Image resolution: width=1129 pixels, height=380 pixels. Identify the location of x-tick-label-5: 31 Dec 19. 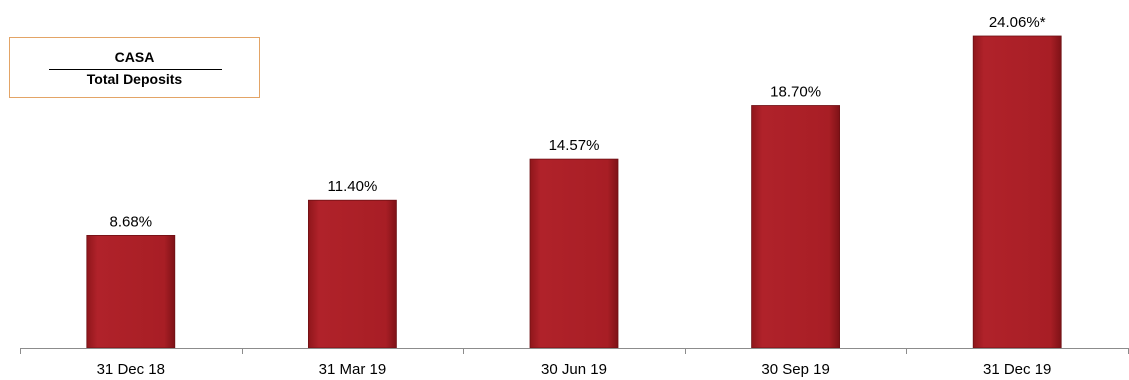
(1017, 369).